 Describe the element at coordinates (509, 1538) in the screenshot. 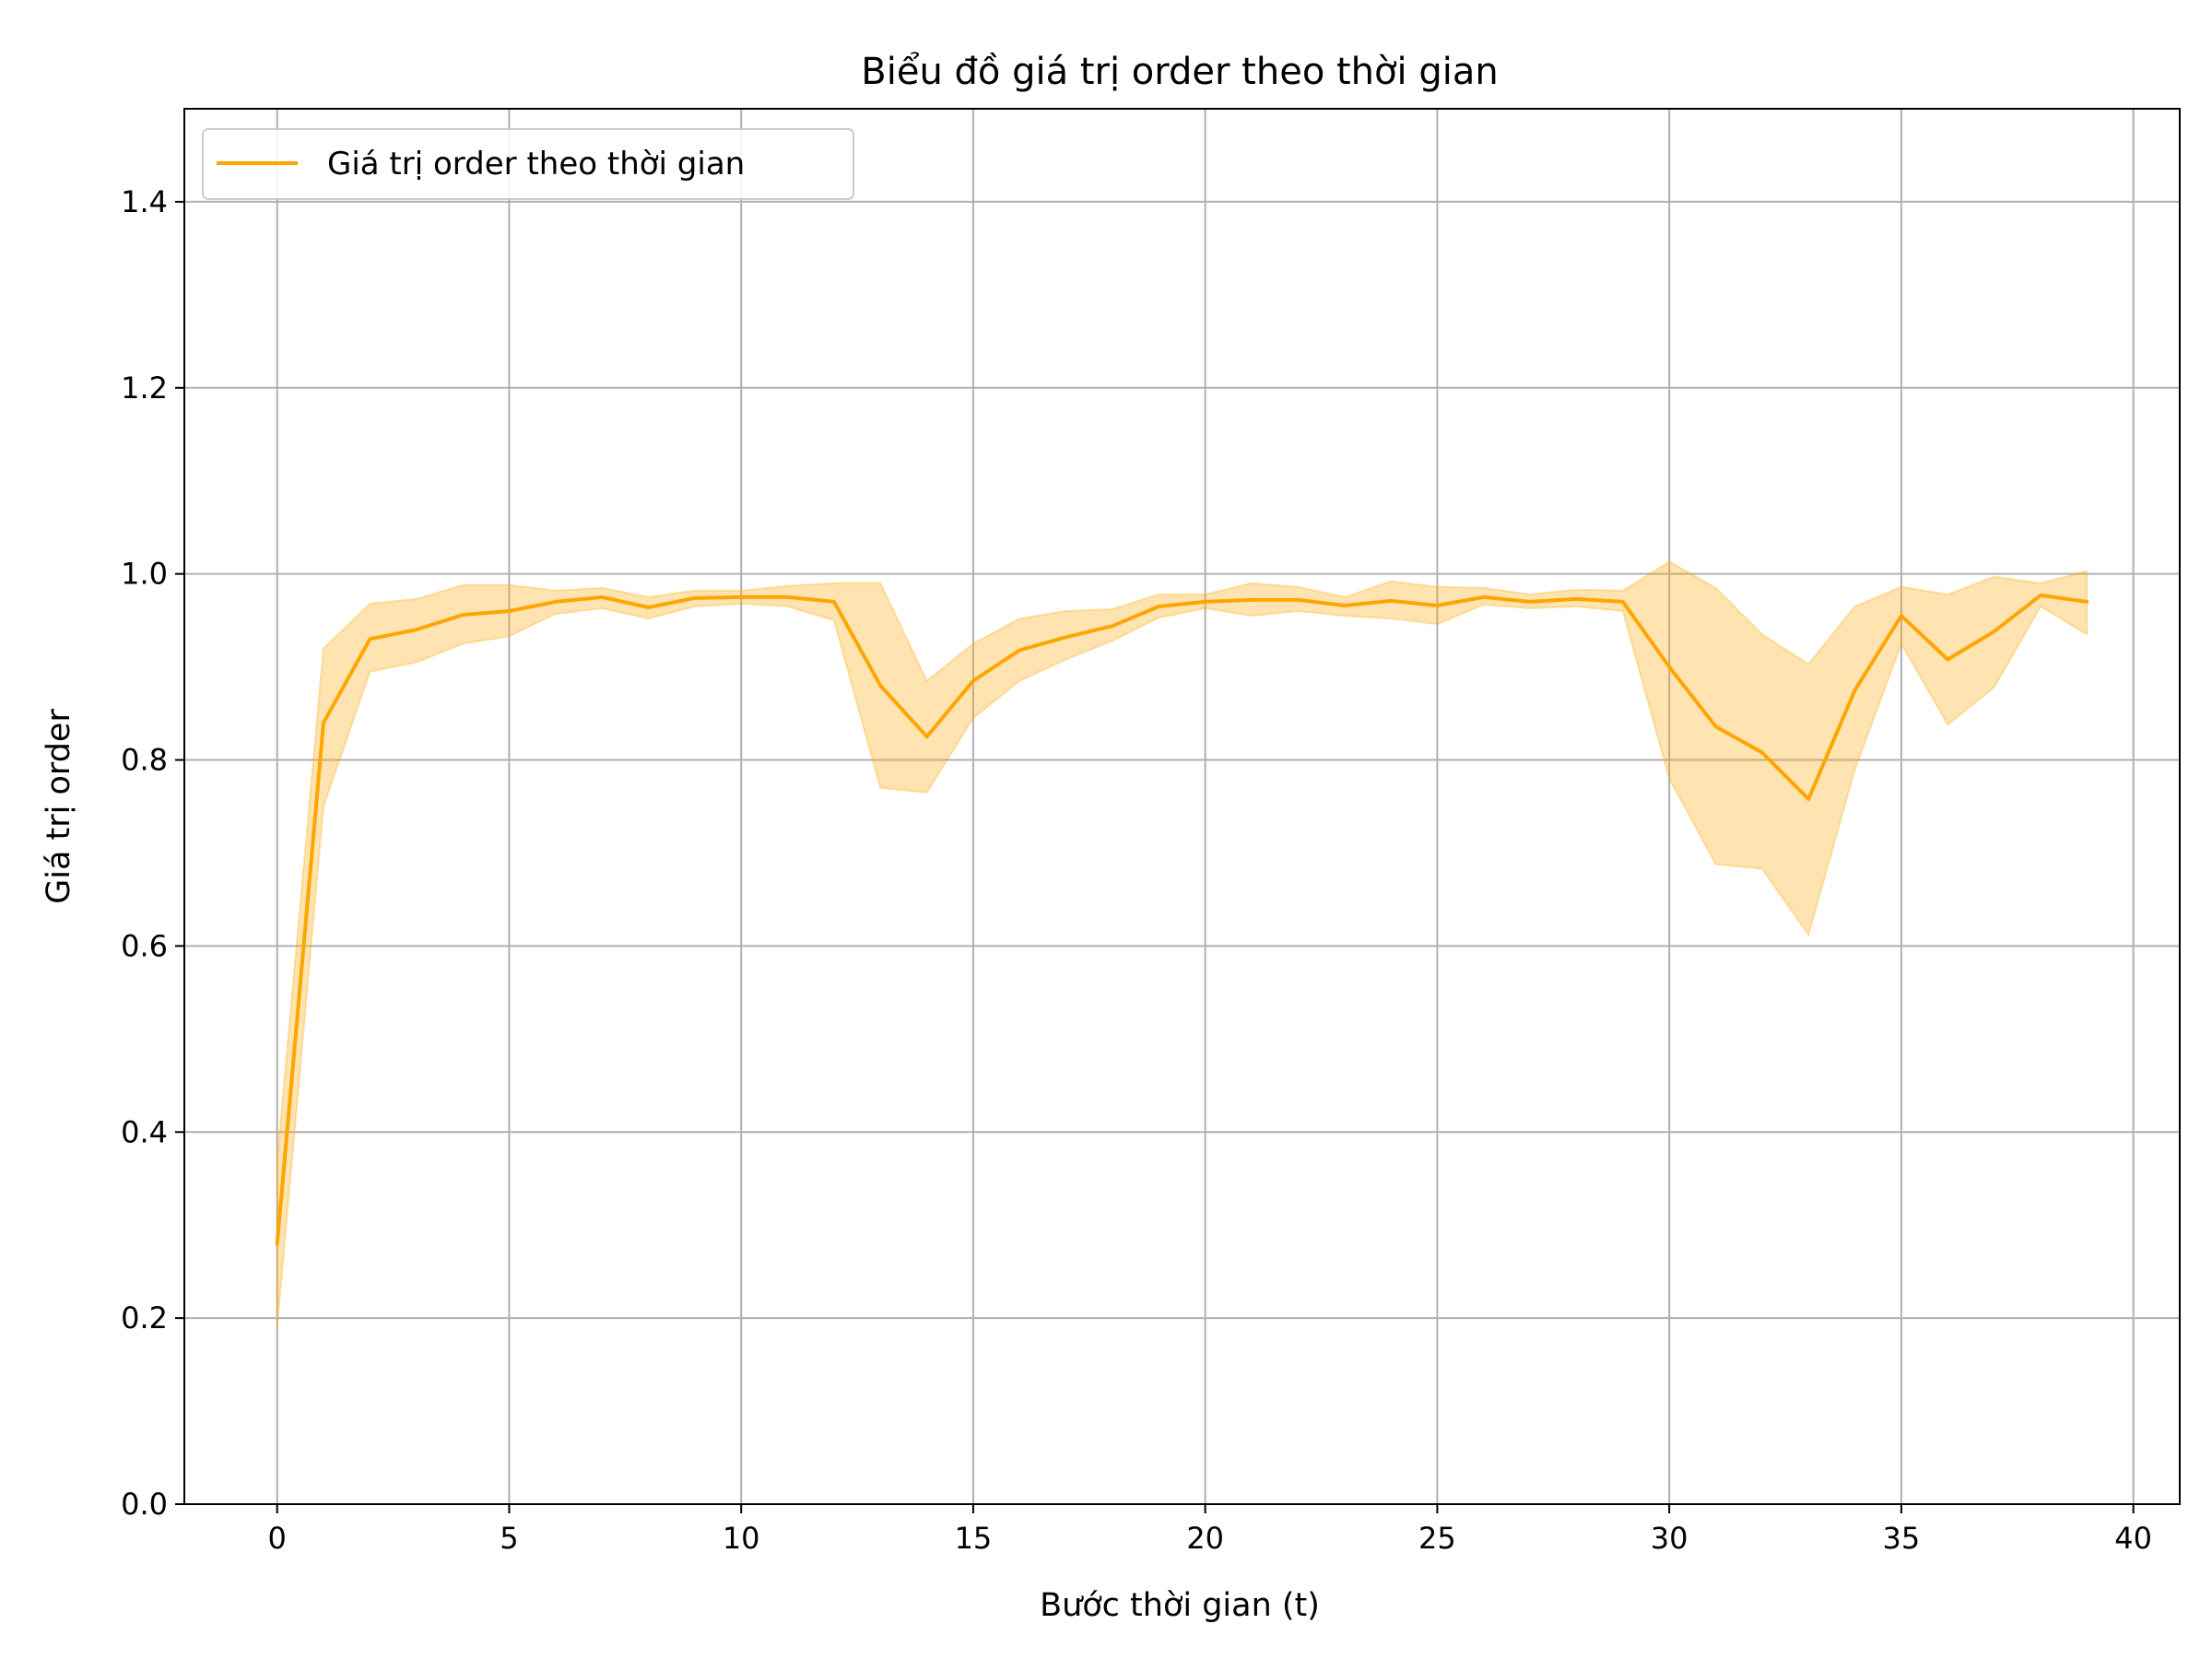

I see `x-tick-label: 5` at that location.